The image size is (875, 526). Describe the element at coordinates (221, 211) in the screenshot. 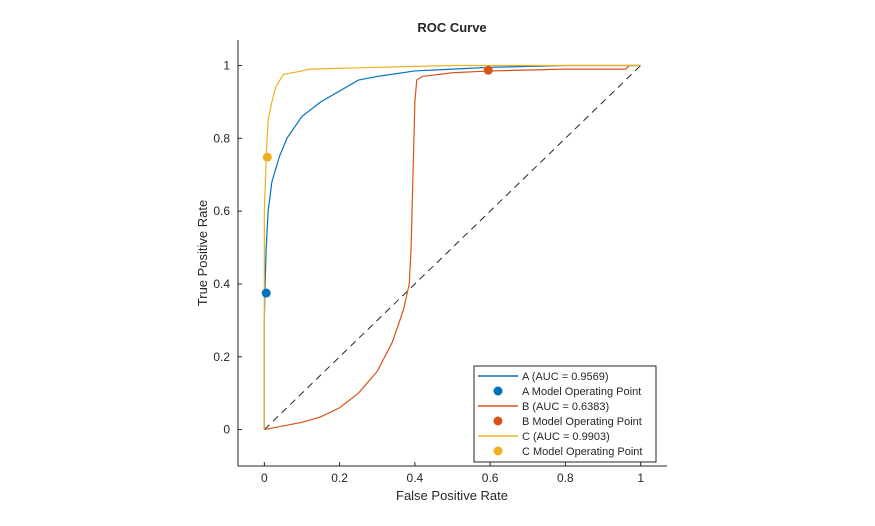

I see `y-tick-label: 0.6` at that location.